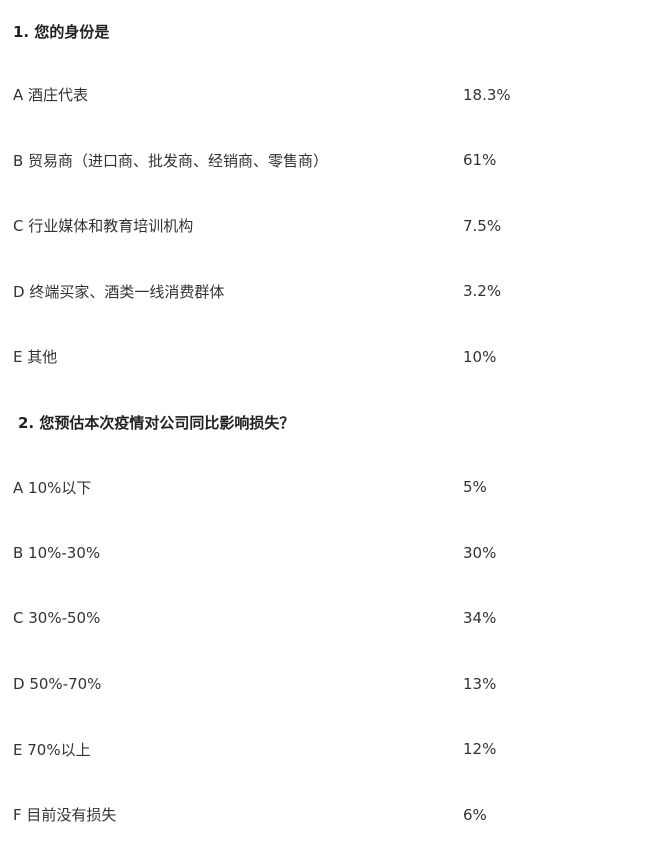 The image size is (650, 860). I want to click on option-label: C 行业媒体和教育培训机构, so click(103, 226).